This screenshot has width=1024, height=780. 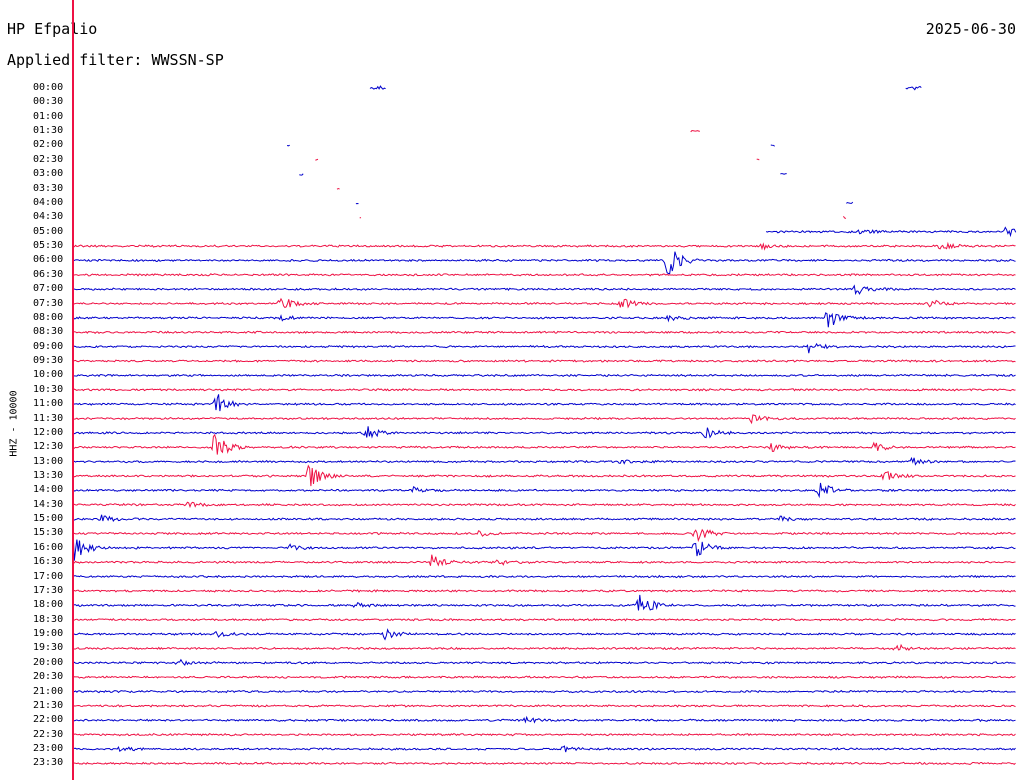 I want to click on trace-0230-part1, so click(x=758, y=159).